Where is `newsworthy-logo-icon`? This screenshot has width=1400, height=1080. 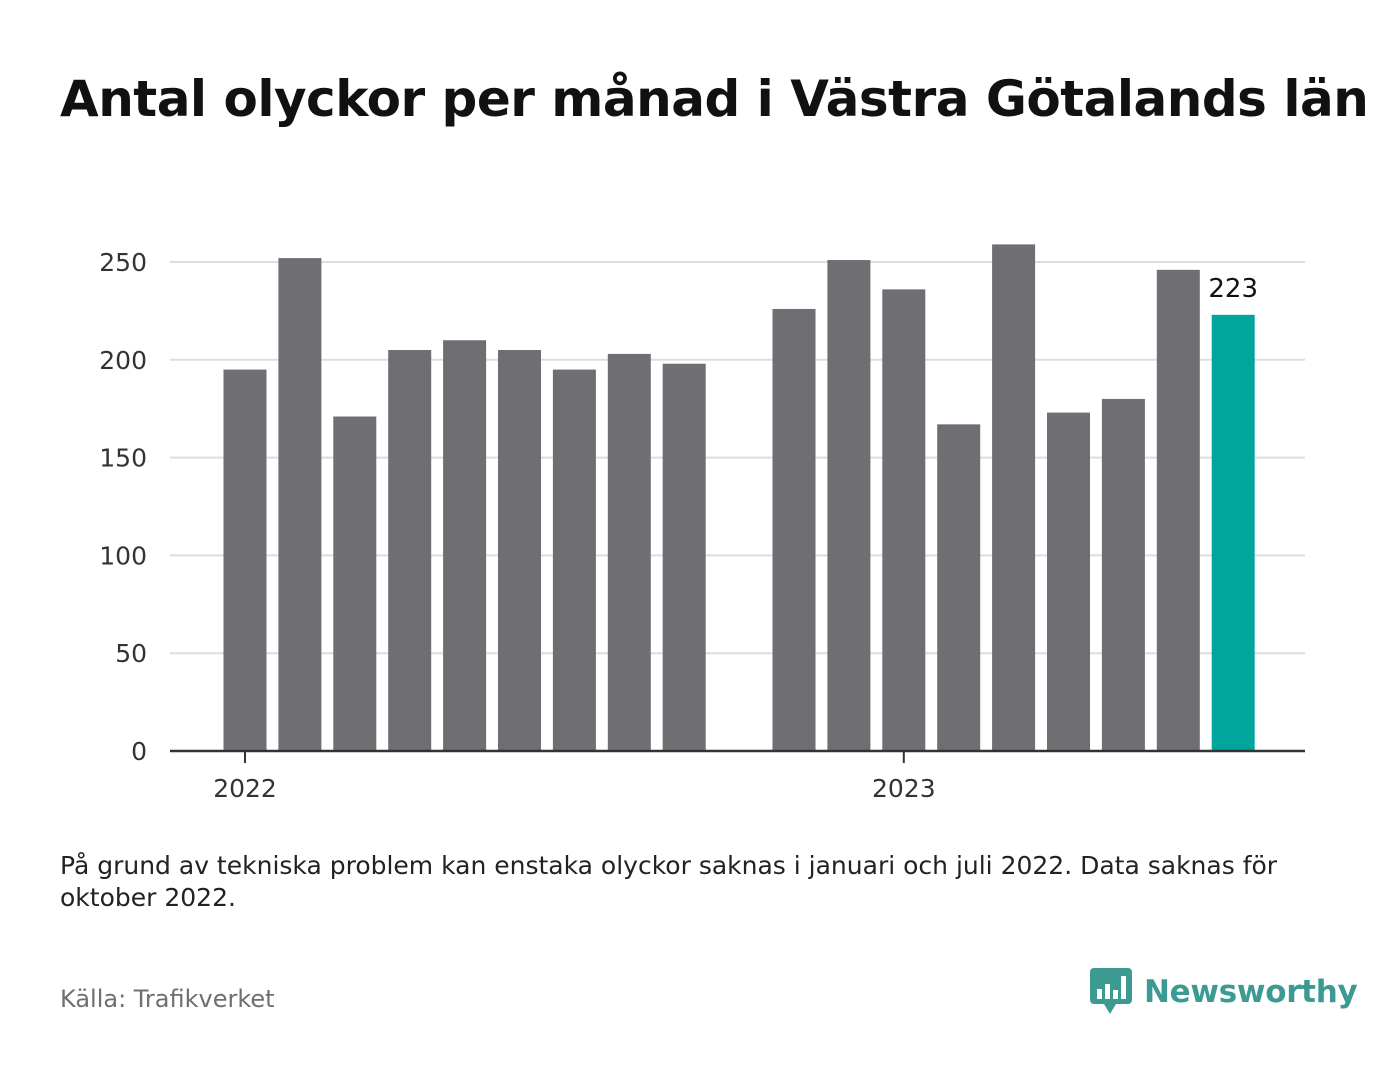 newsworthy-logo-icon is located at coordinates (1111, 991).